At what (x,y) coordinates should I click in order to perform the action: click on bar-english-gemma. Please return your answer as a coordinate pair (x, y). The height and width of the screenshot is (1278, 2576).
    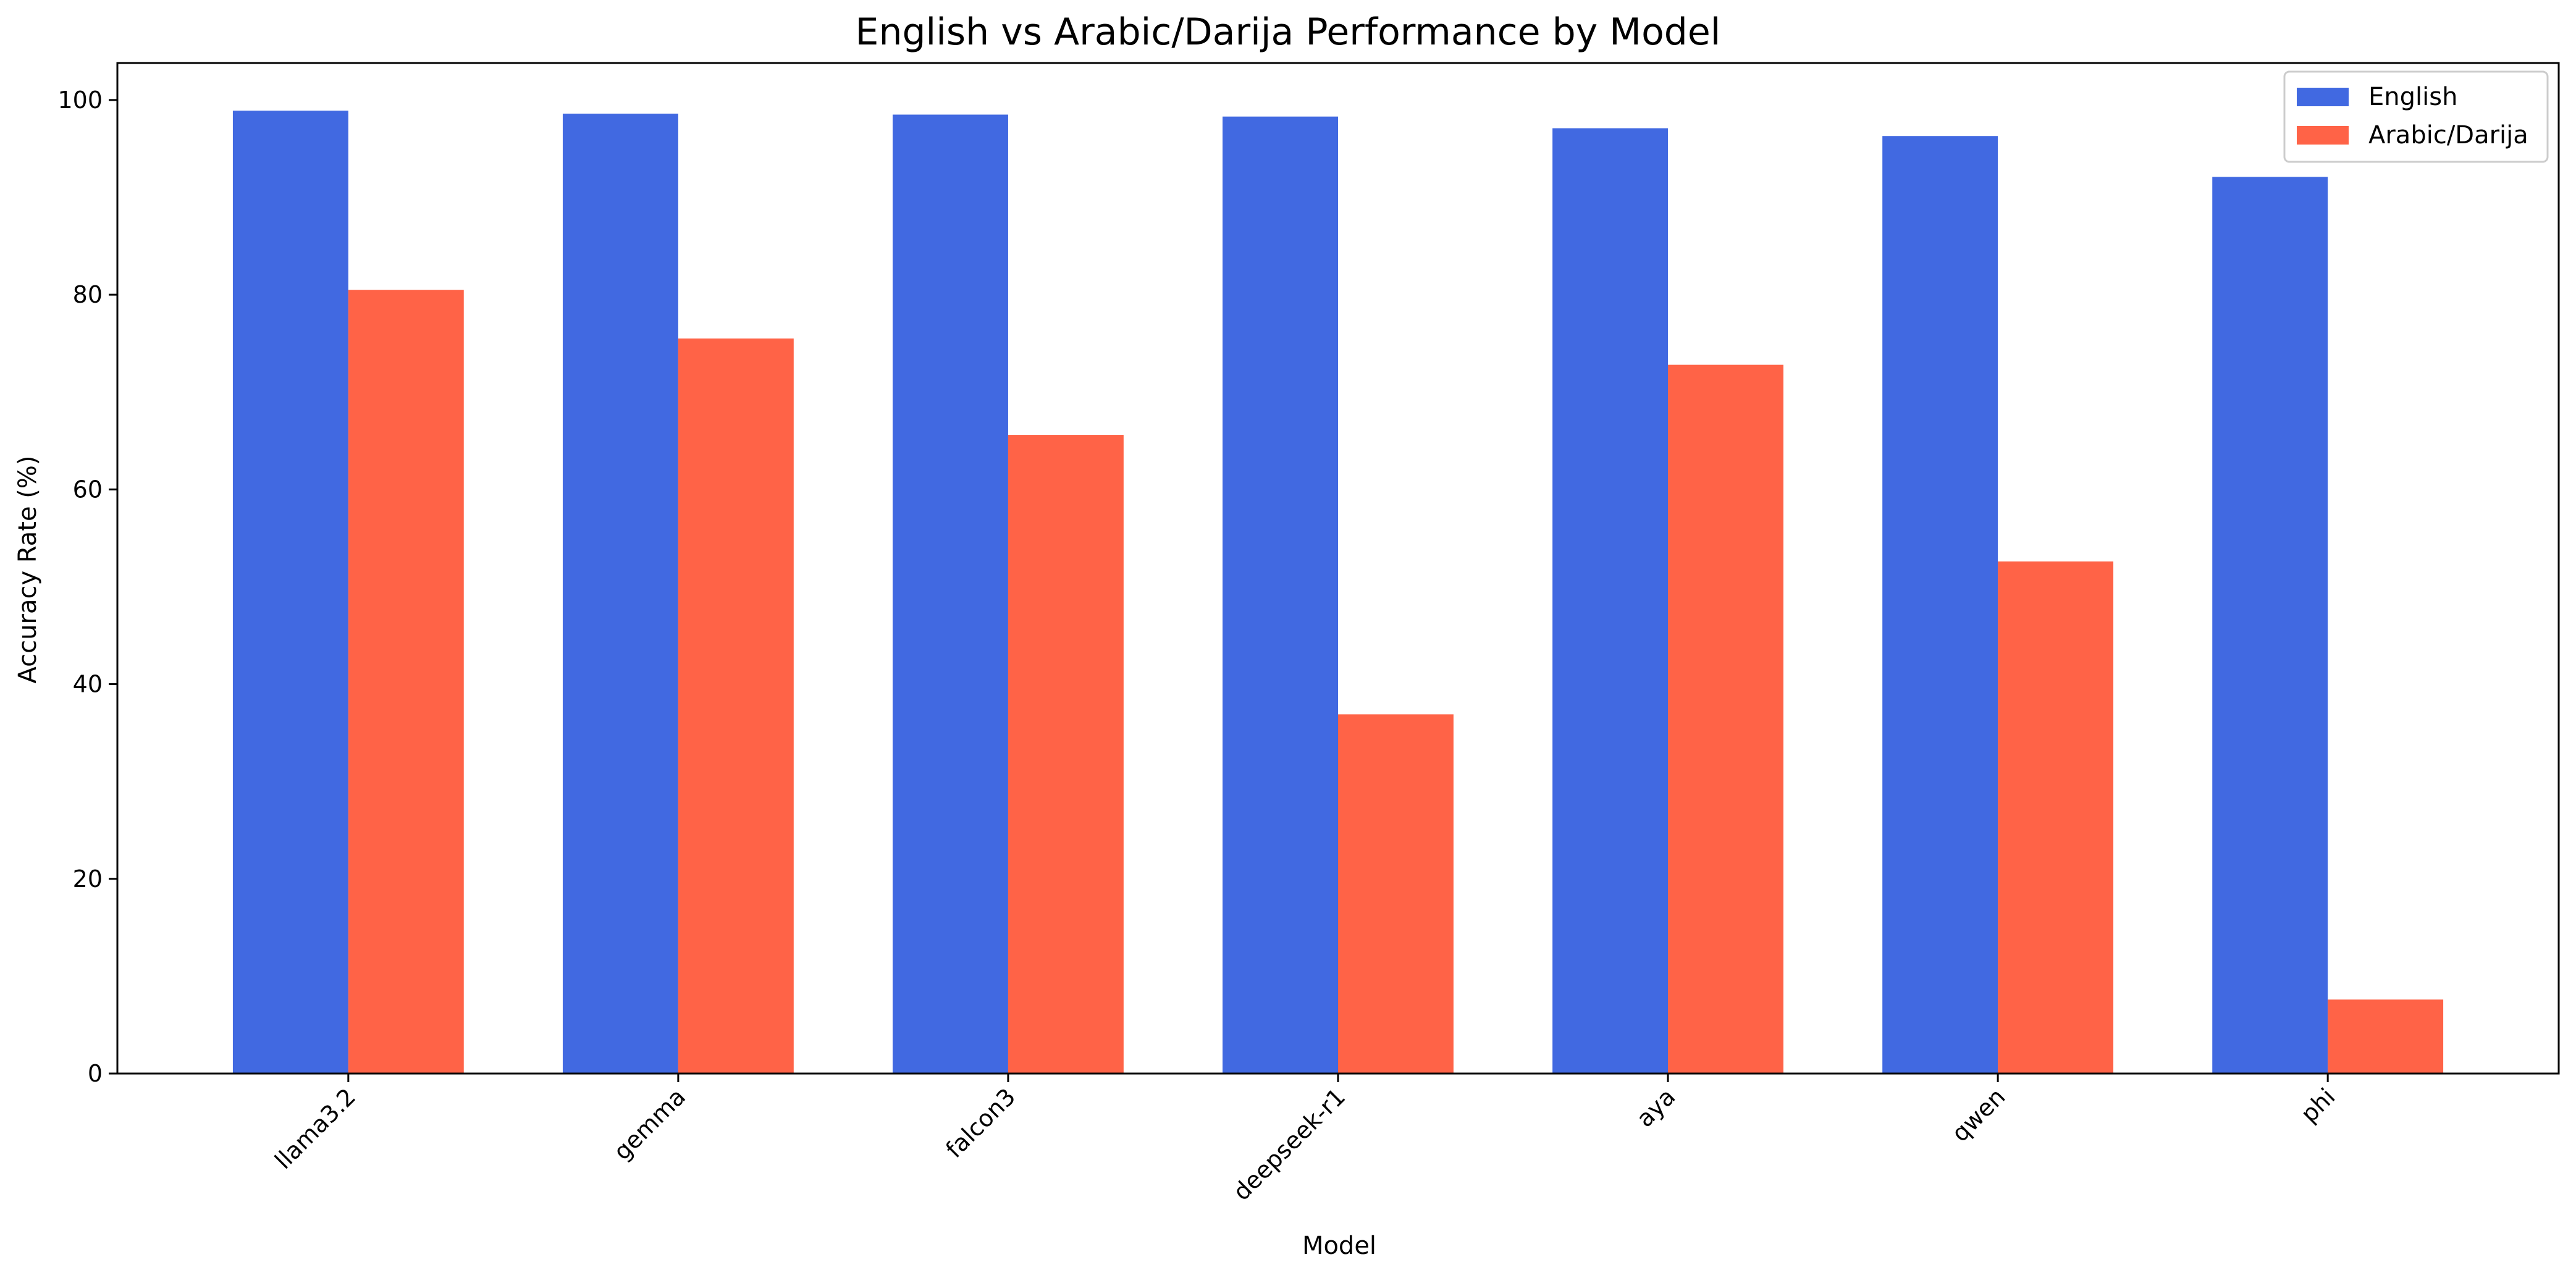
    Looking at the image, I should click on (620, 593).